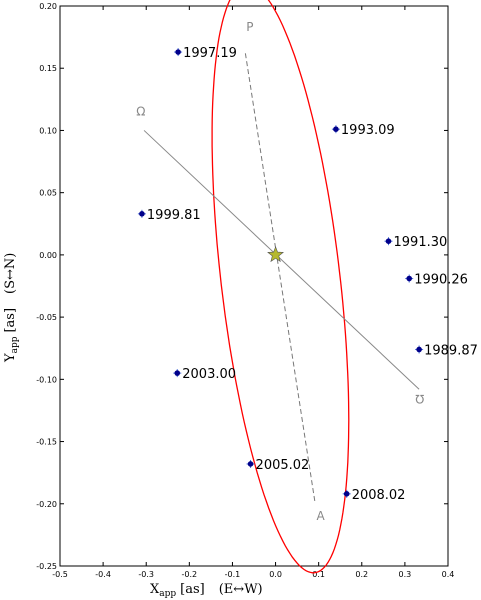 This screenshot has height=600, width=481. Describe the element at coordinates (15, 344) in the screenshot. I see `y-axis-sub: app` at that location.